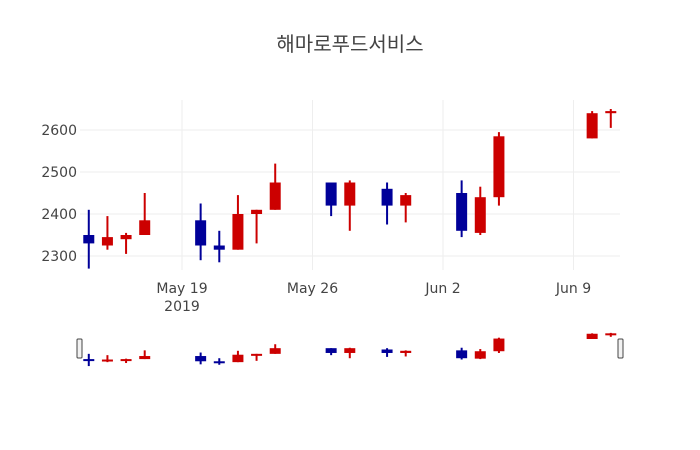 Image resolution: width=700 pixels, height=450 pixels. What do you see at coordinates (181, 289) in the screenshot?
I see `x-tick-label: May 19` at bounding box center [181, 289].